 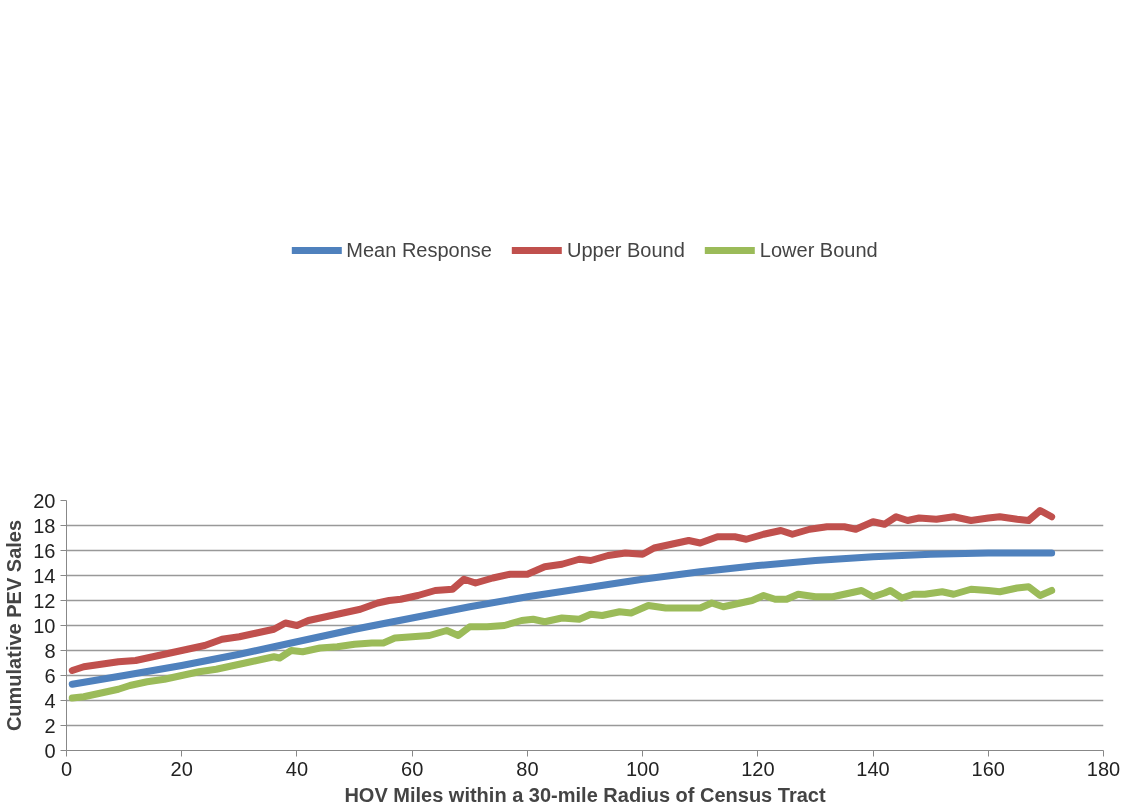 What do you see at coordinates (412, 768) in the screenshot?
I see `x-tick-label: 60` at bounding box center [412, 768].